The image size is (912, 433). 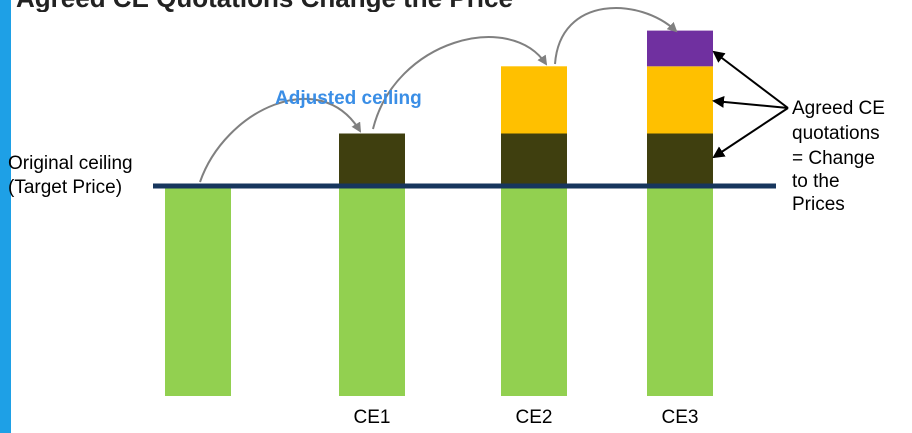 What do you see at coordinates (5, 216) in the screenshot?
I see `accent-bar` at bounding box center [5, 216].